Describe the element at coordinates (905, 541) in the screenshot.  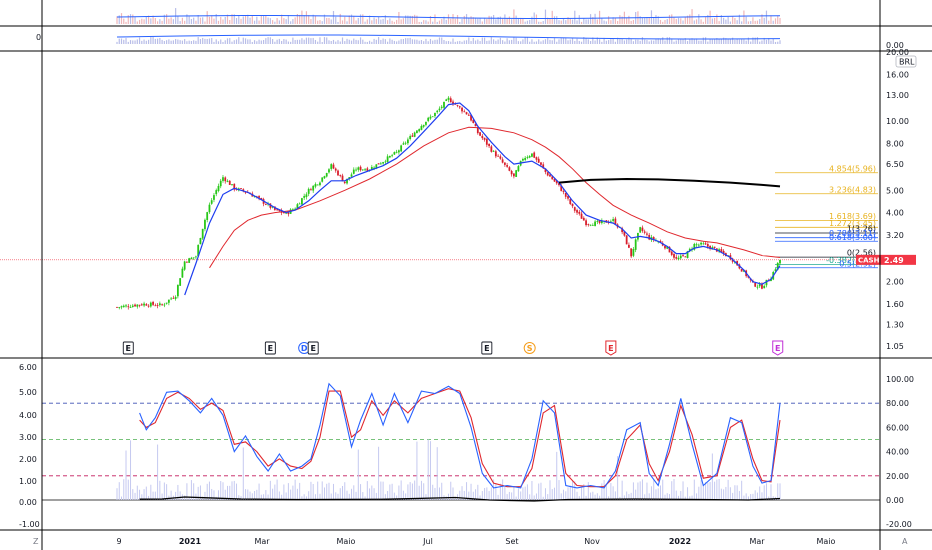
I see `auto-scale-button: A` at that location.